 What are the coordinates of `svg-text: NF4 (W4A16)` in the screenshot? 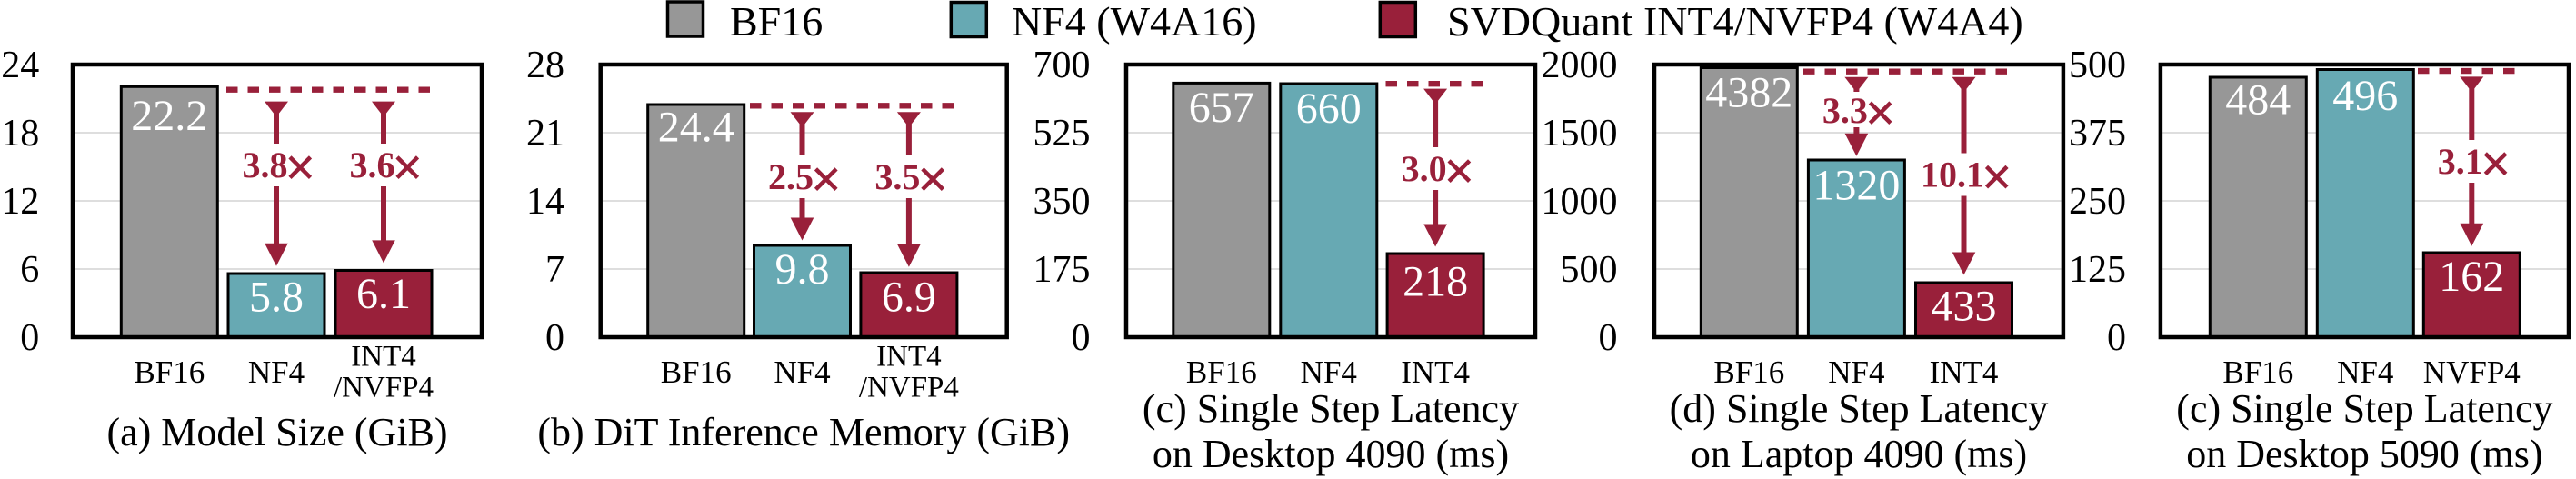 It's located at (1134, 23).